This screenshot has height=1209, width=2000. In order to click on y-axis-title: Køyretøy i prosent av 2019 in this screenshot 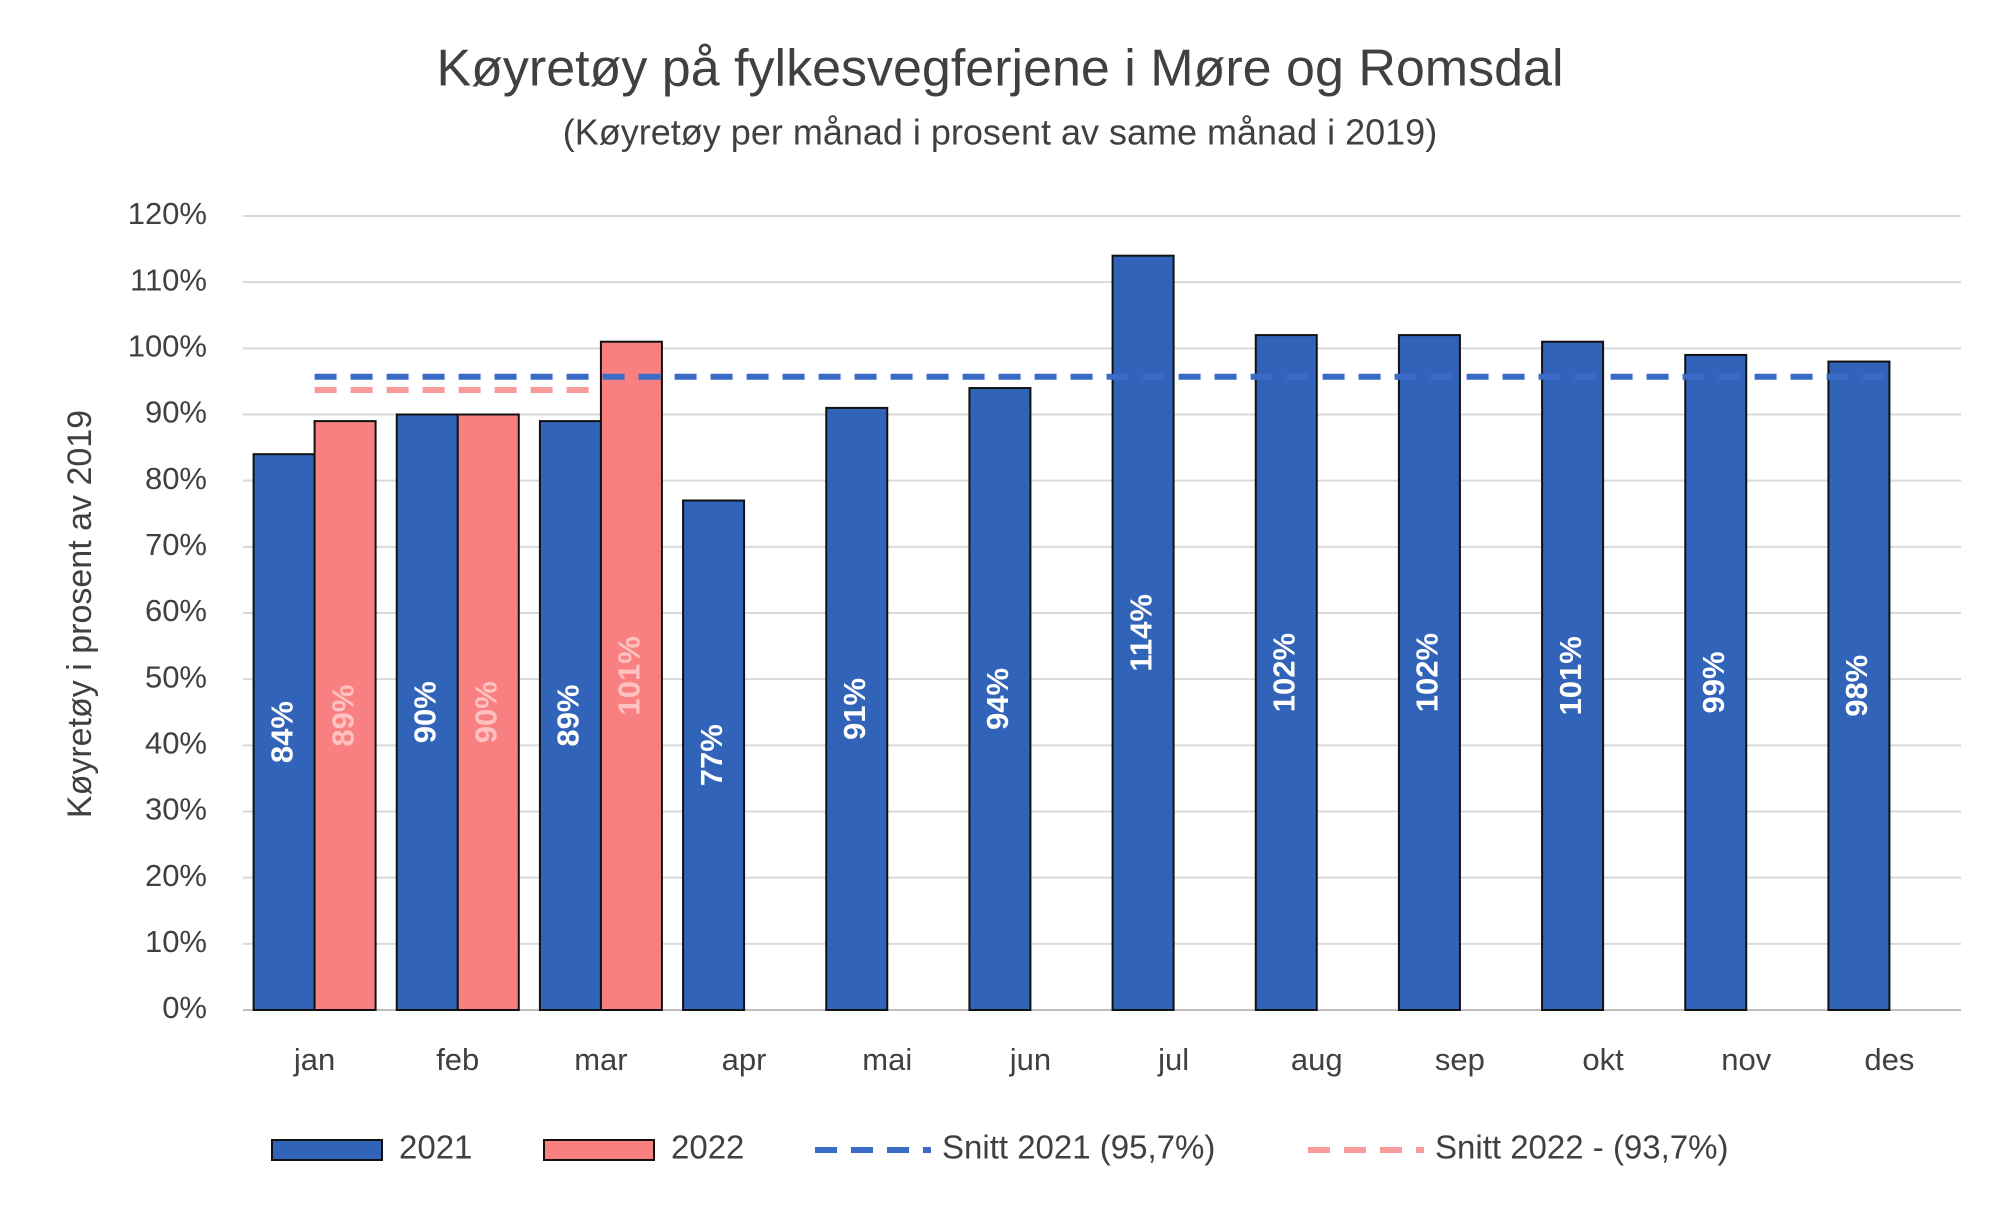, I will do `click(80, 614)`.